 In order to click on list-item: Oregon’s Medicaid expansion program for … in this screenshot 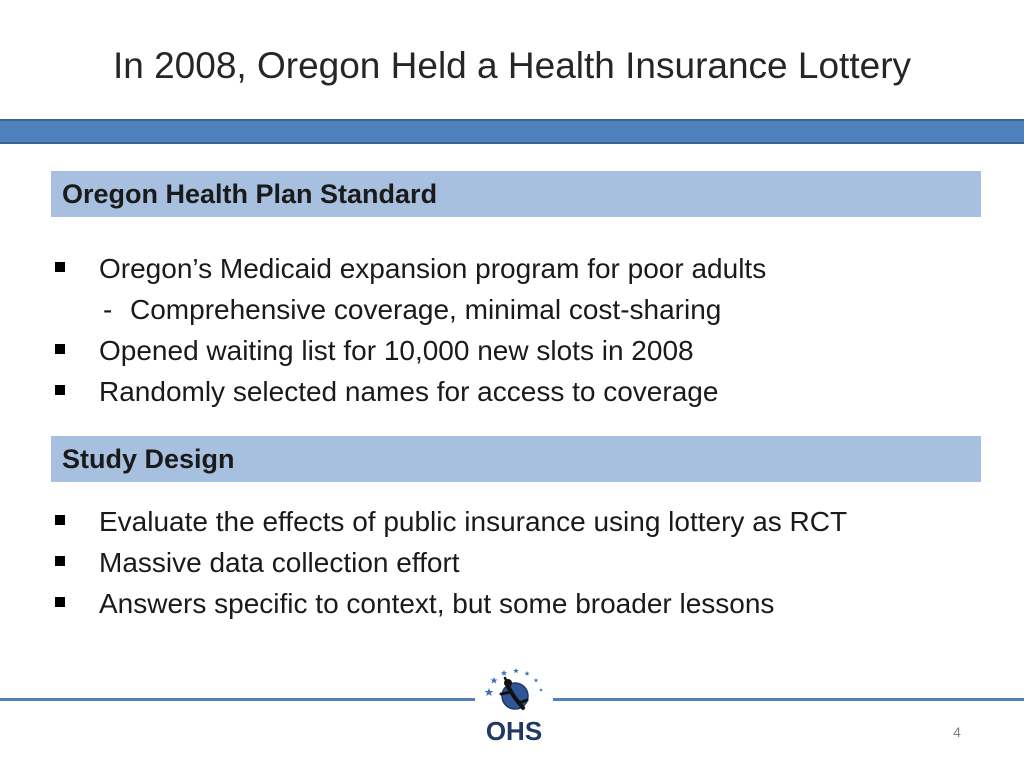, I will do `click(512, 270)`.